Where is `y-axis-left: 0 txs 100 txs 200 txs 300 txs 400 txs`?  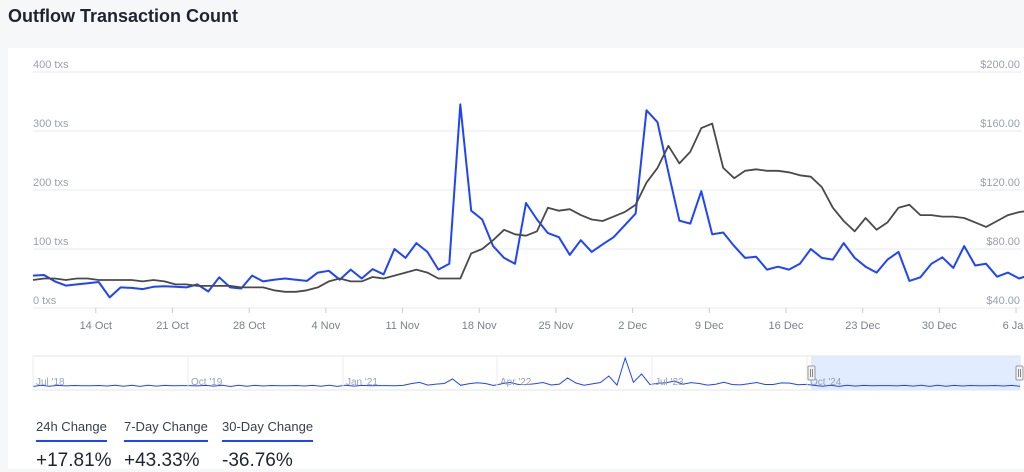 y-axis-left: 0 txs 100 txs 200 txs 300 txs 400 txs is located at coordinates (51, 183).